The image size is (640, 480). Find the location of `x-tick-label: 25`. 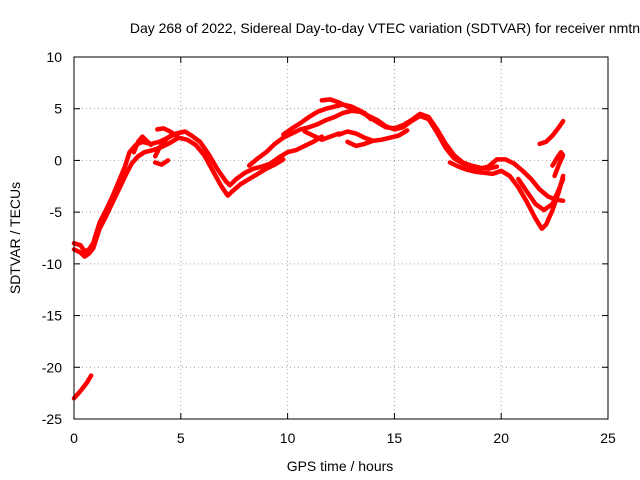

x-tick-label: 25 is located at coordinates (608, 438).